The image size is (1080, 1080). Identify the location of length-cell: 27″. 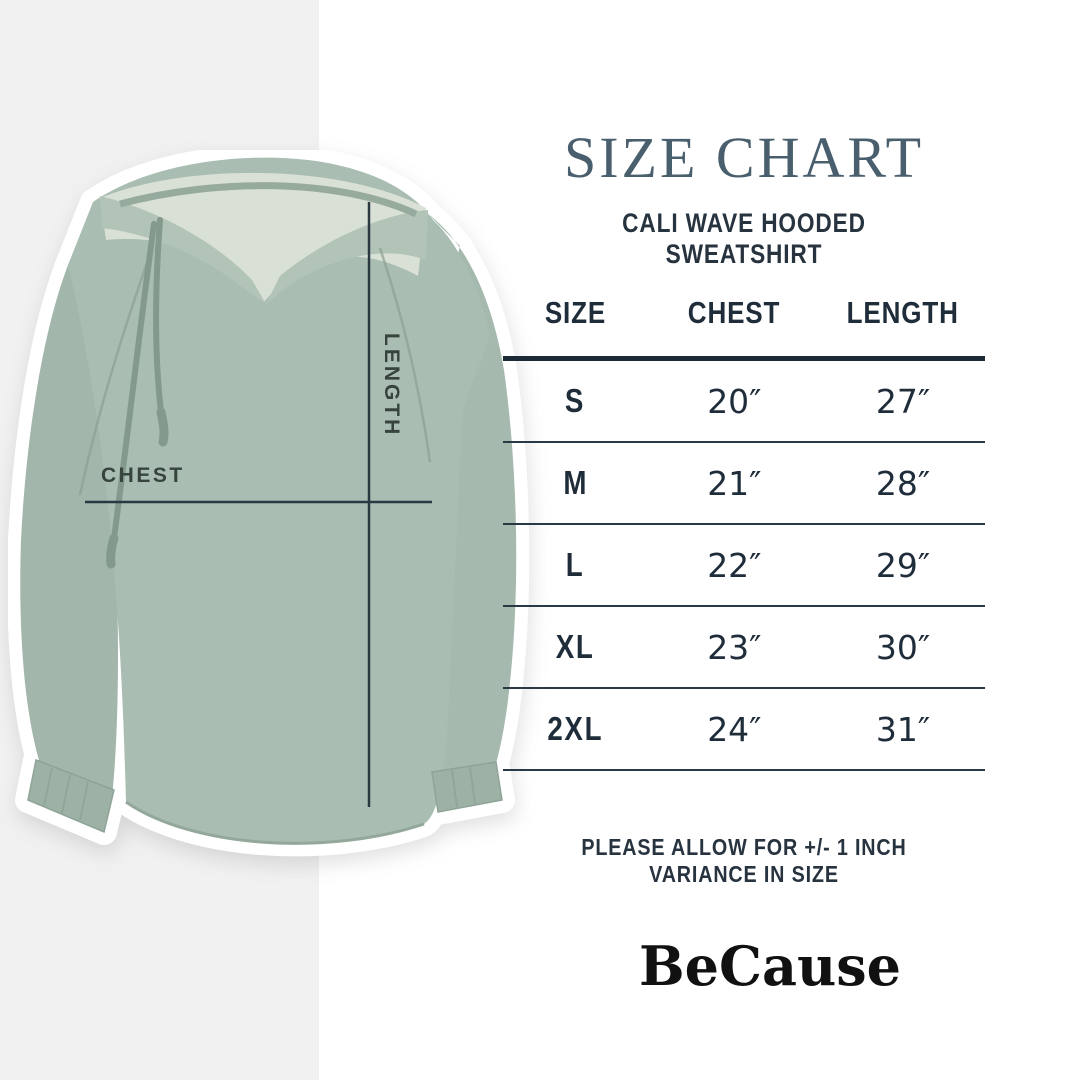
(903, 401).